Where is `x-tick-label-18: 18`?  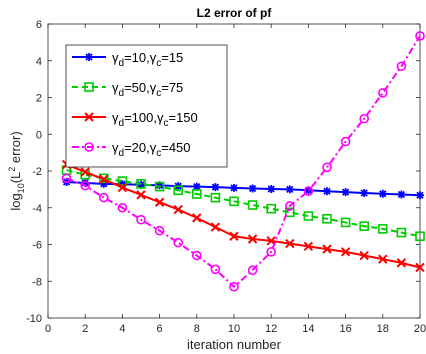
x-tick-label-18: 18 is located at coordinates (383, 329).